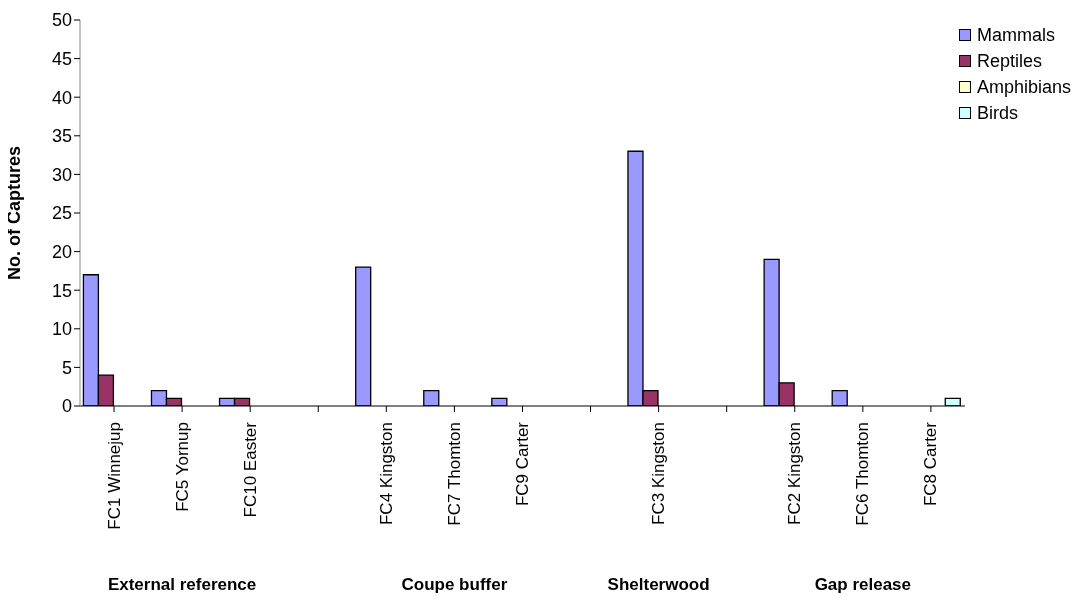 The height and width of the screenshot is (614, 1089). I want to click on x-tick-label: FC9 Carter, so click(522, 464).